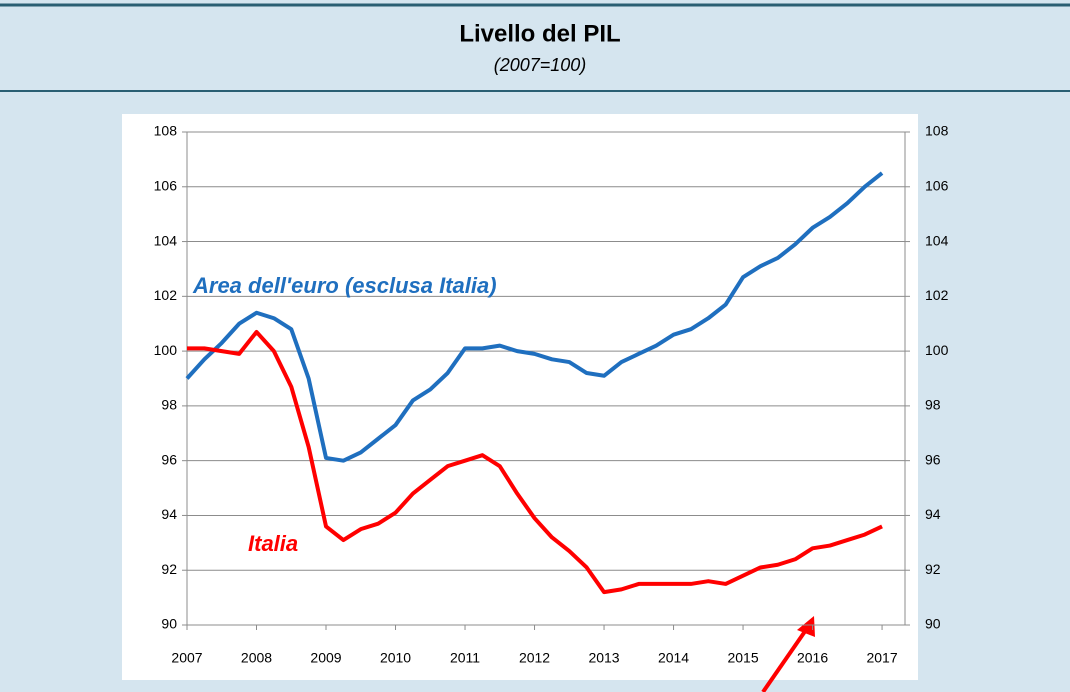 Image resolution: width=1070 pixels, height=692 pixels. What do you see at coordinates (166, 185) in the screenshot?
I see `y-tick-label: 106` at bounding box center [166, 185].